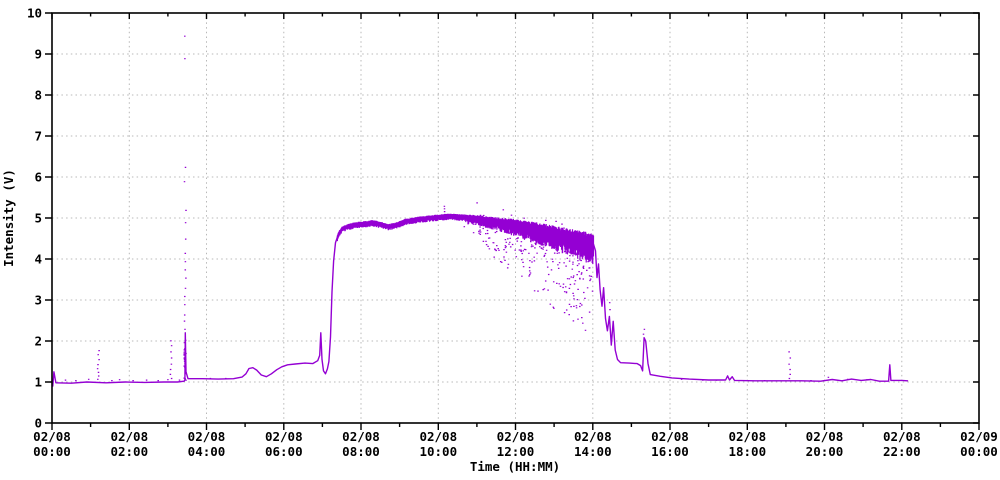 The height and width of the screenshot is (480, 1000). Describe the element at coordinates (38, 382) in the screenshot. I see `y-tick-label: 1` at that location.